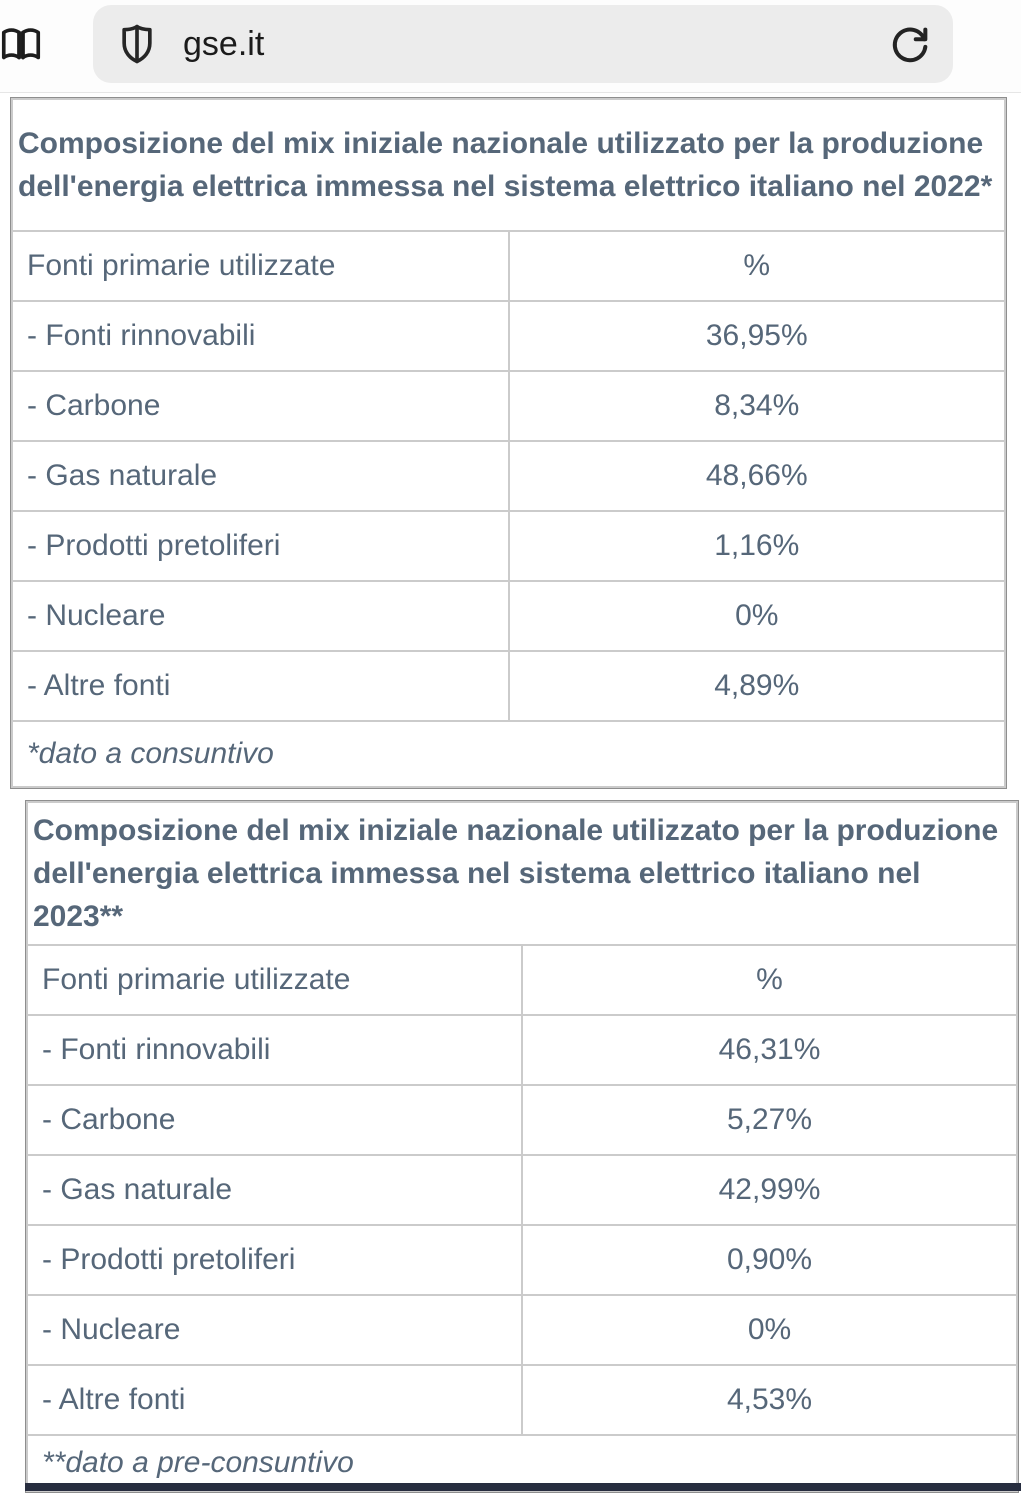 This screenshot has width=1021, height=1493. I want to click on table-row: - Prodotti pretoliferi 1,16%, so click(508, 546).